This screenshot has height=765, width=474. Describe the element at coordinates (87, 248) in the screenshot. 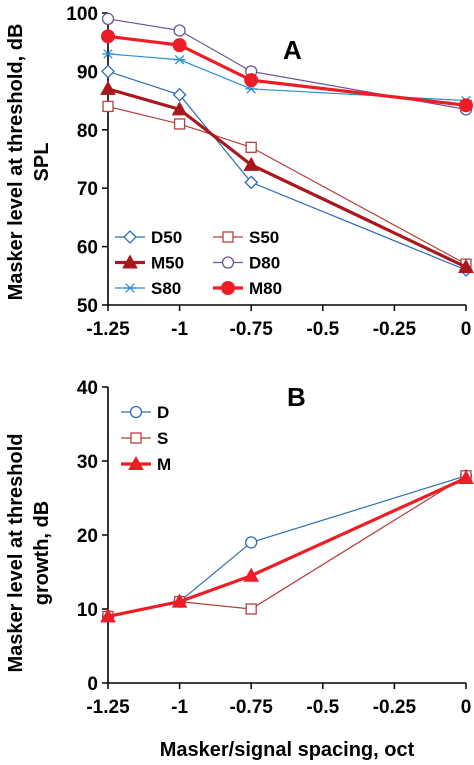

I see `y-tick-label: 60` at that location.